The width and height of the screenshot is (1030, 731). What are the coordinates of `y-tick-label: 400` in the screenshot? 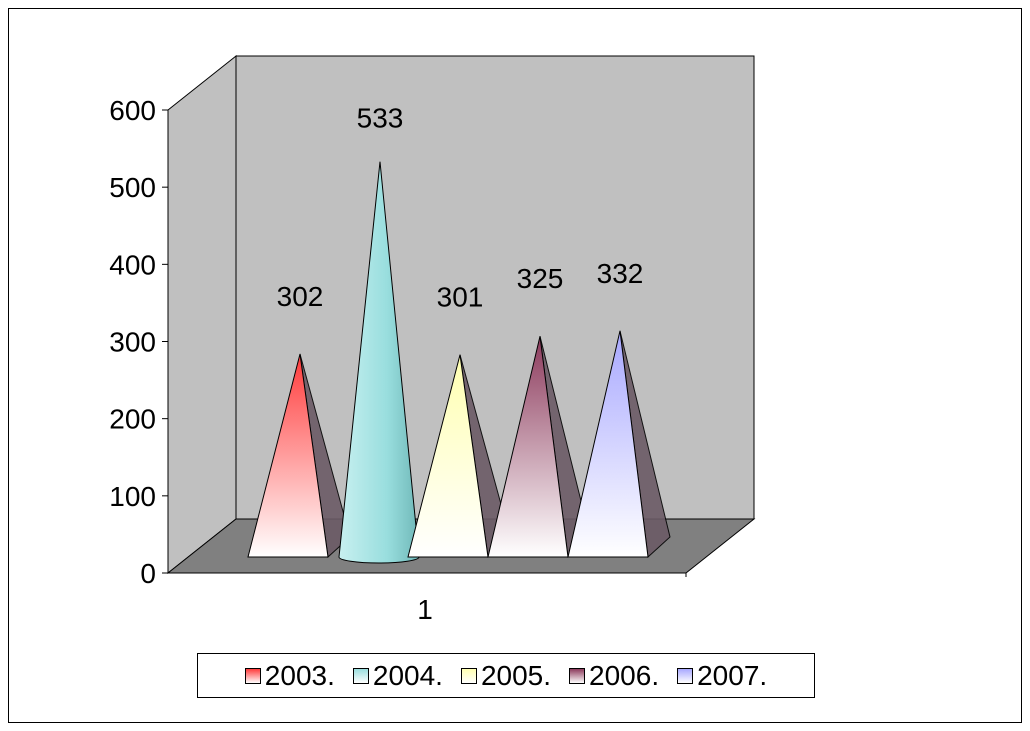 It's located at (132, 264).